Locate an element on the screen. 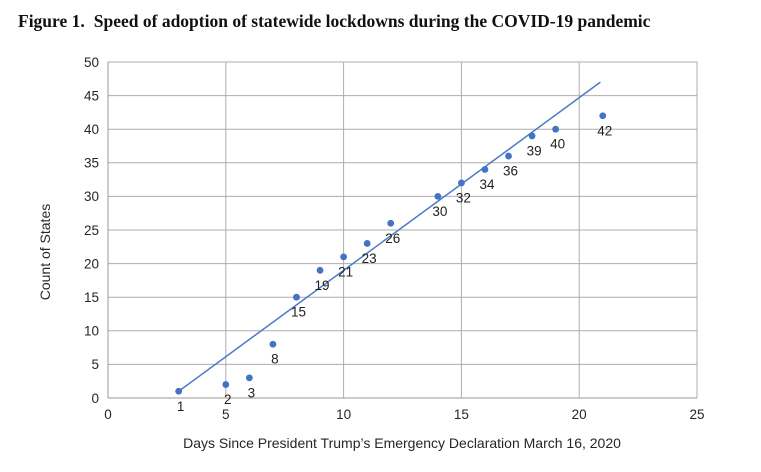 This screenshot has width=761, height=472. x-tick-label: 10 is located at coordinates (343, 414).